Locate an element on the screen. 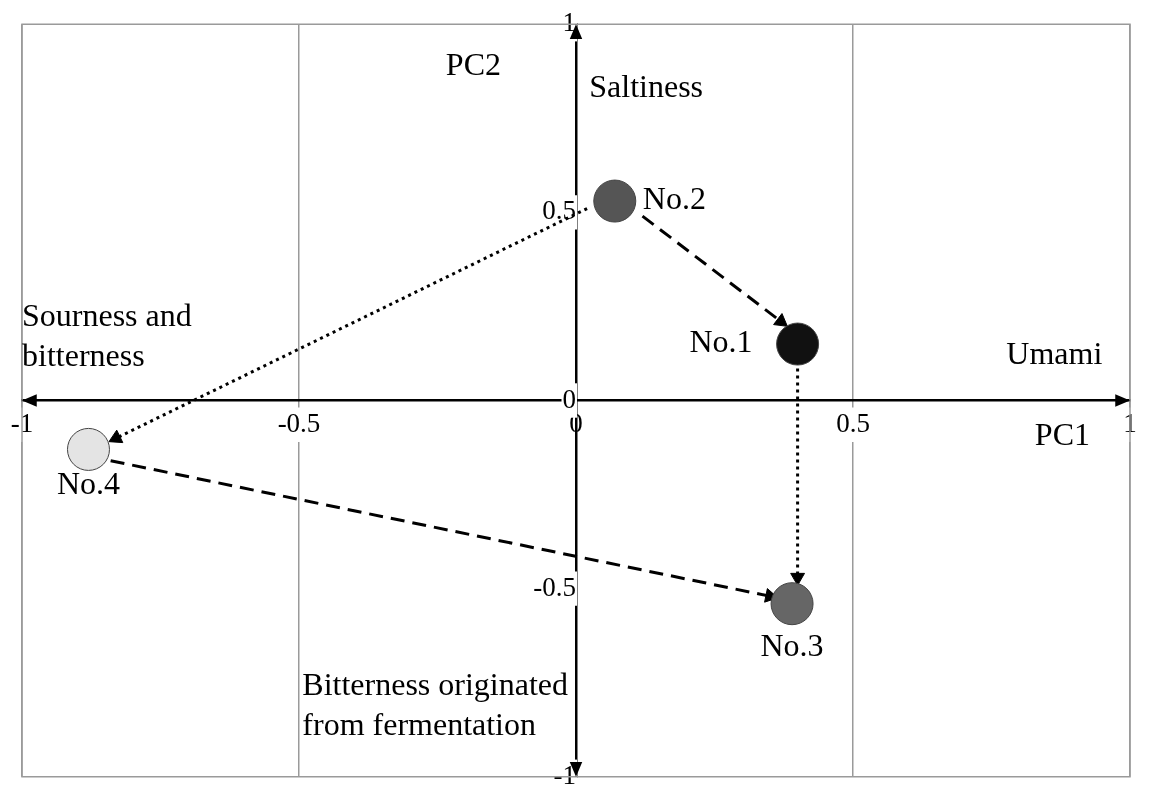  annotation: Bitterness originated from fermentation is located at coordinates (435, 703).